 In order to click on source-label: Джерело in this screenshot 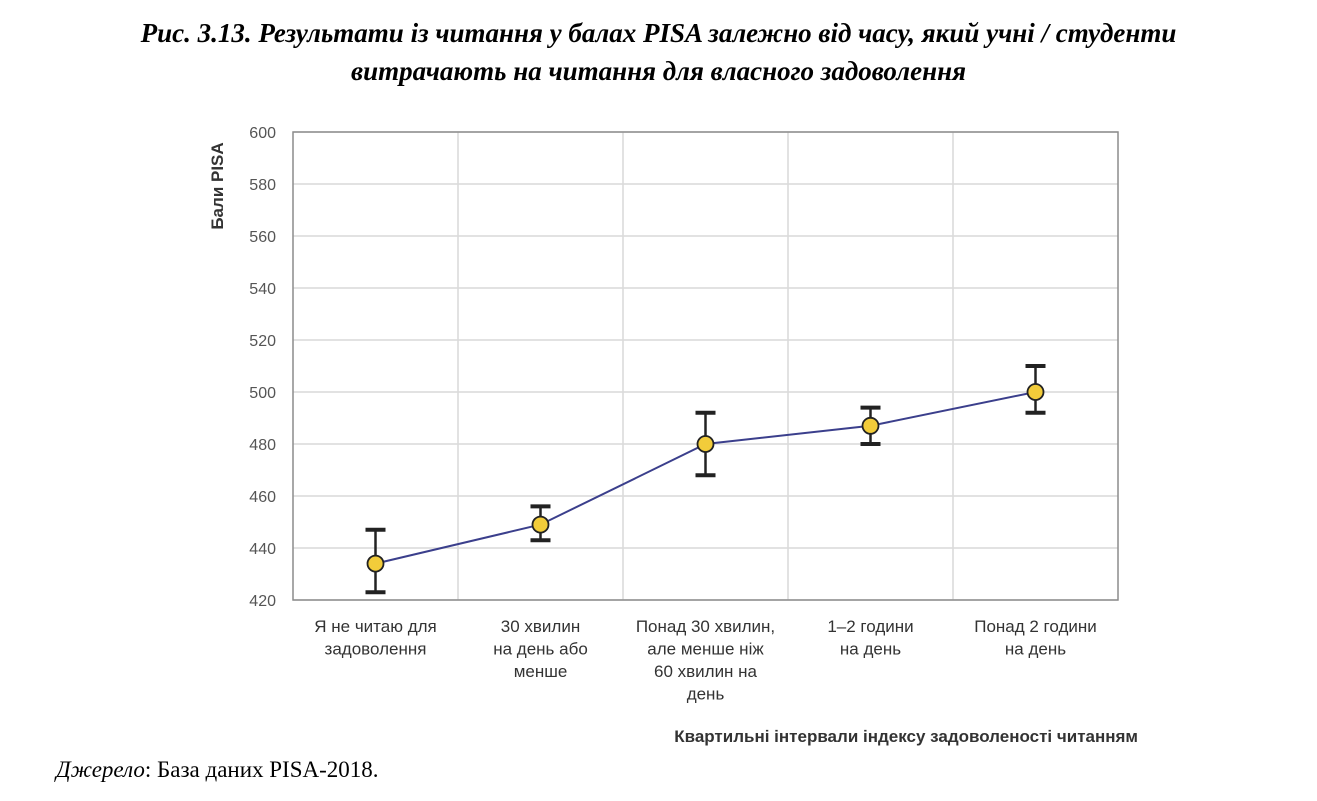, I will do `click(100, 769)`.